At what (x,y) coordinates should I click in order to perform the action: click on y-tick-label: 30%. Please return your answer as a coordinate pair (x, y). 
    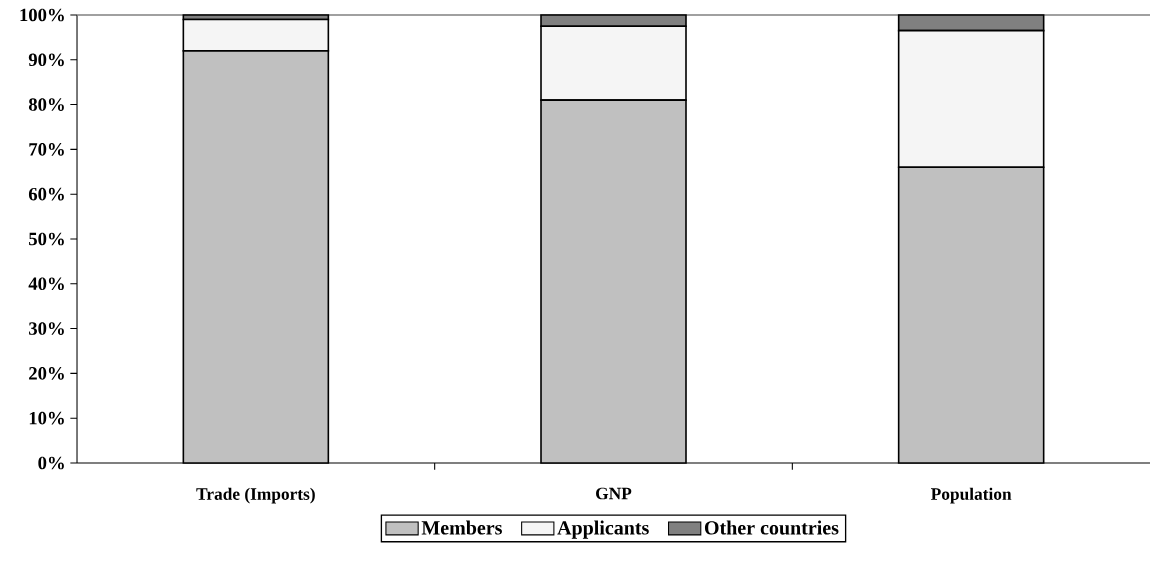
    Looking at the image, I should click on (46, 328).